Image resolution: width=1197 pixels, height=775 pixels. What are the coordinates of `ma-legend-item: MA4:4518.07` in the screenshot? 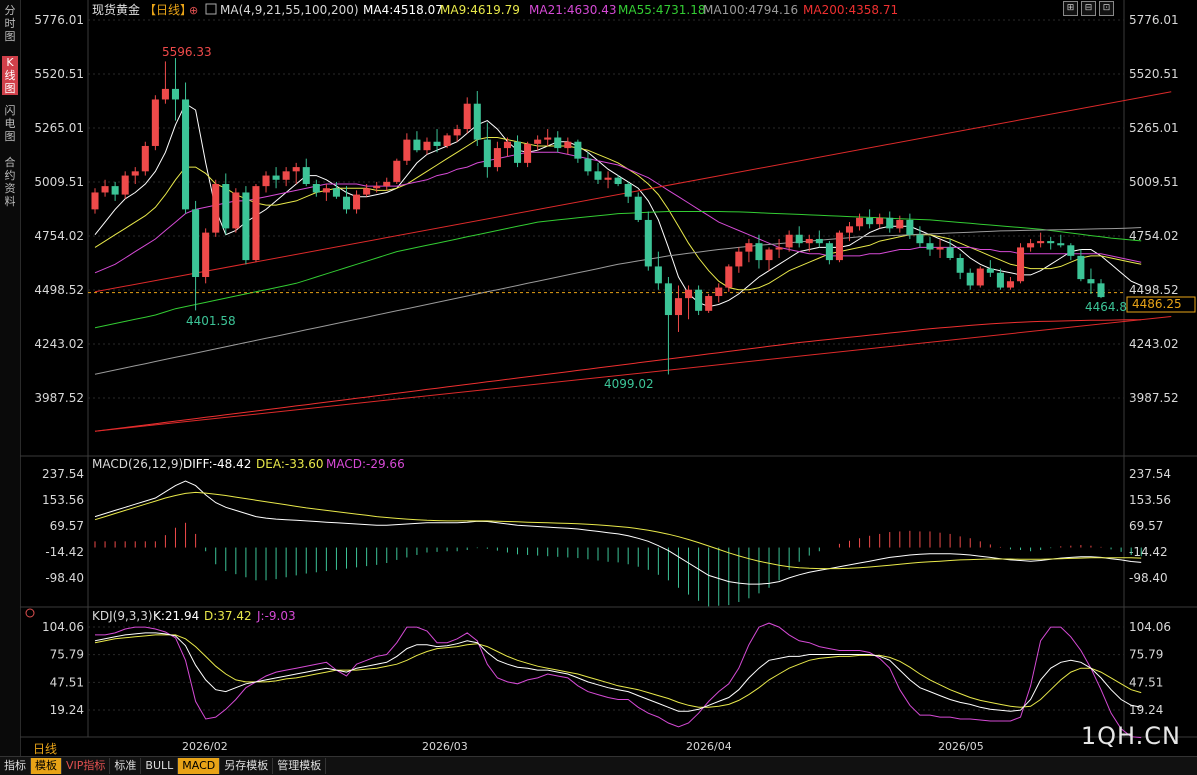 It's located at (403, 10).